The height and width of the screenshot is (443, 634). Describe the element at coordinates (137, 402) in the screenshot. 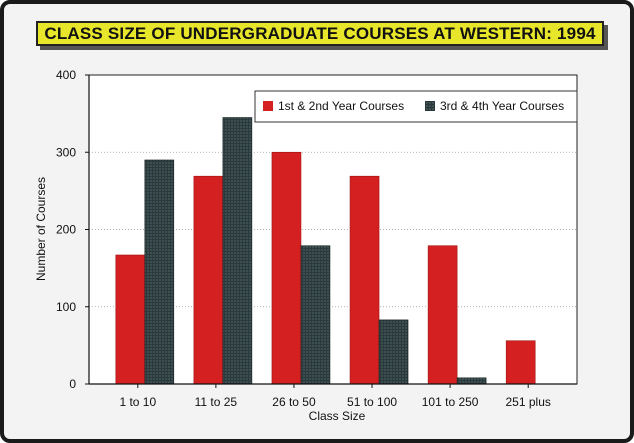

I see `x-tick-label: 1 to 10` at that location.